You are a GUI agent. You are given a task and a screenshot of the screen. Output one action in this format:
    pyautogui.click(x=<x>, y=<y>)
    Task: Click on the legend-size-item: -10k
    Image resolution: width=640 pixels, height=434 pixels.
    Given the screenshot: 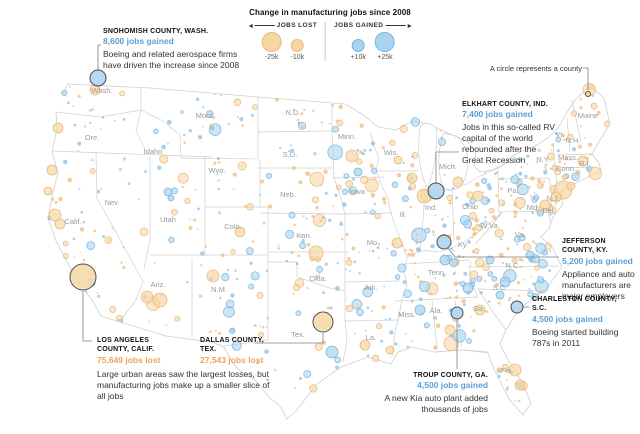 What is the action you would take?
    pyautogui.click(x=297, y=50)
    